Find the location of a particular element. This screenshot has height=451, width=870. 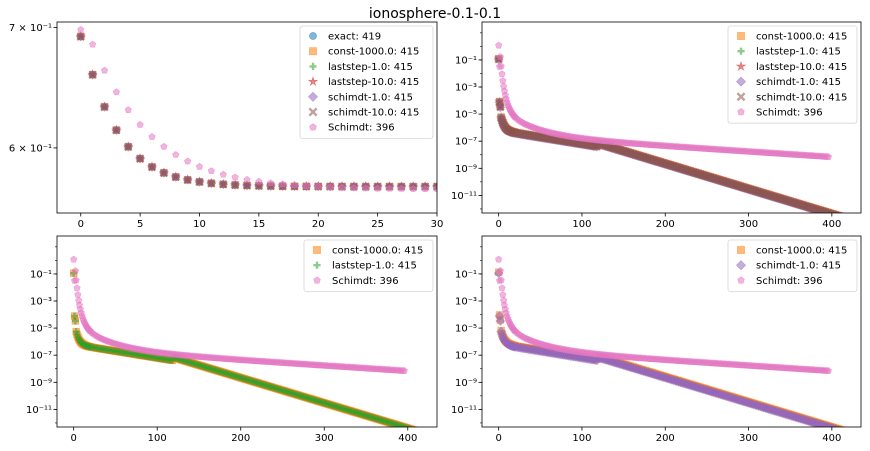

x-tick-label: 10 is located at coordinates (199, 224).